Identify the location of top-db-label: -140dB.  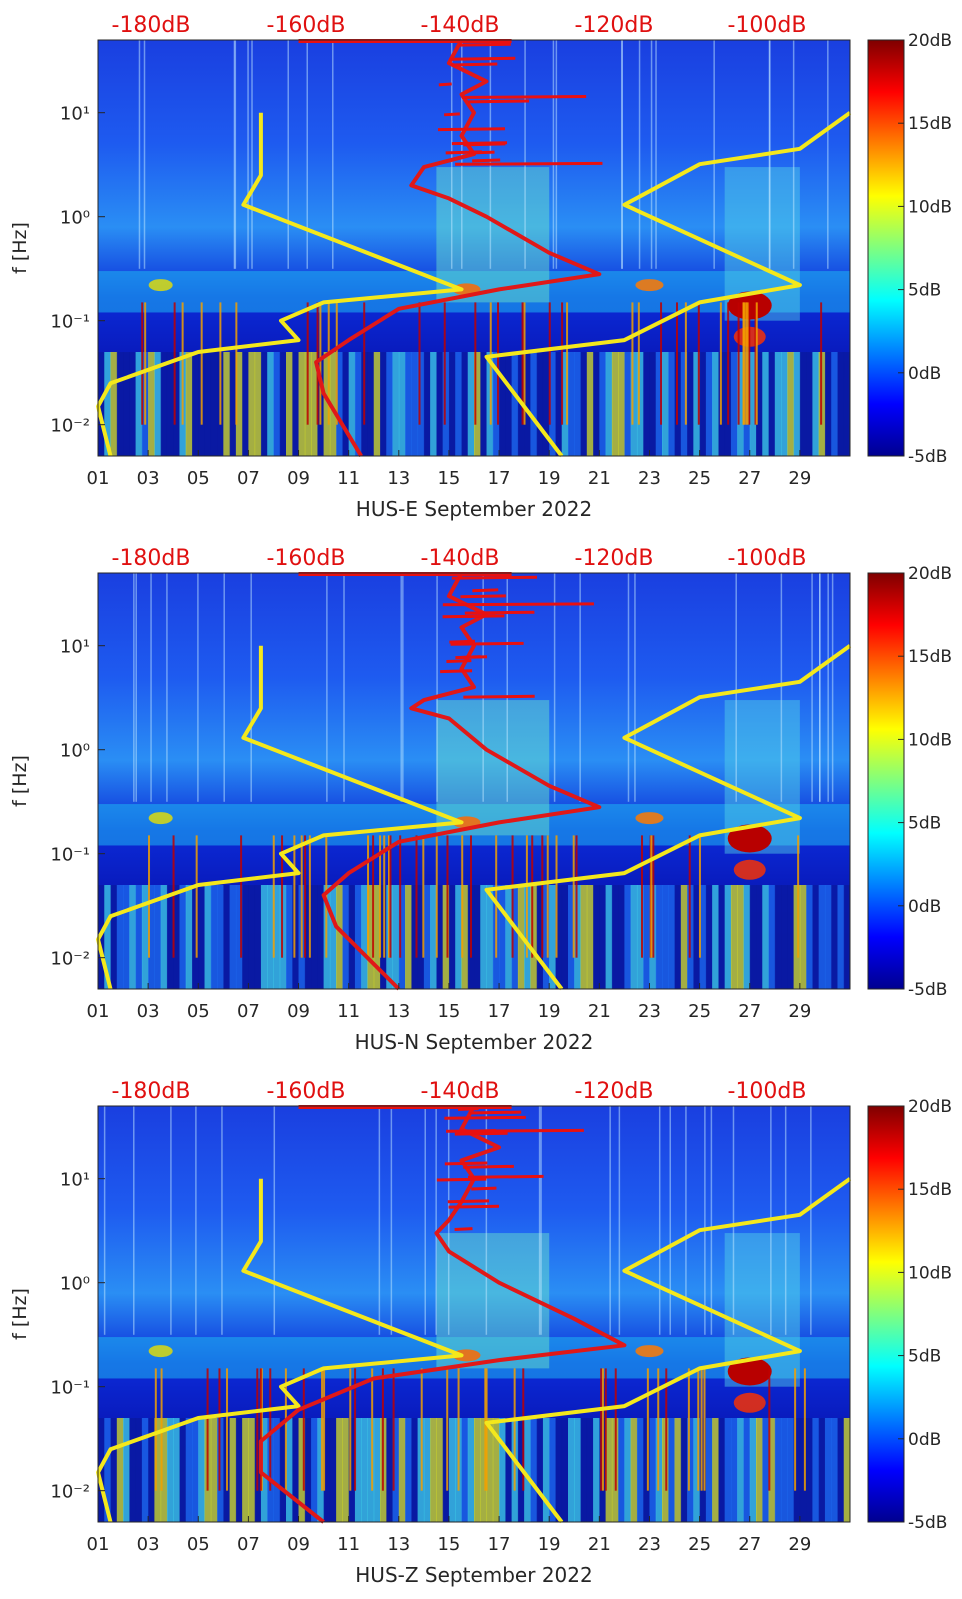
(460, 1091).